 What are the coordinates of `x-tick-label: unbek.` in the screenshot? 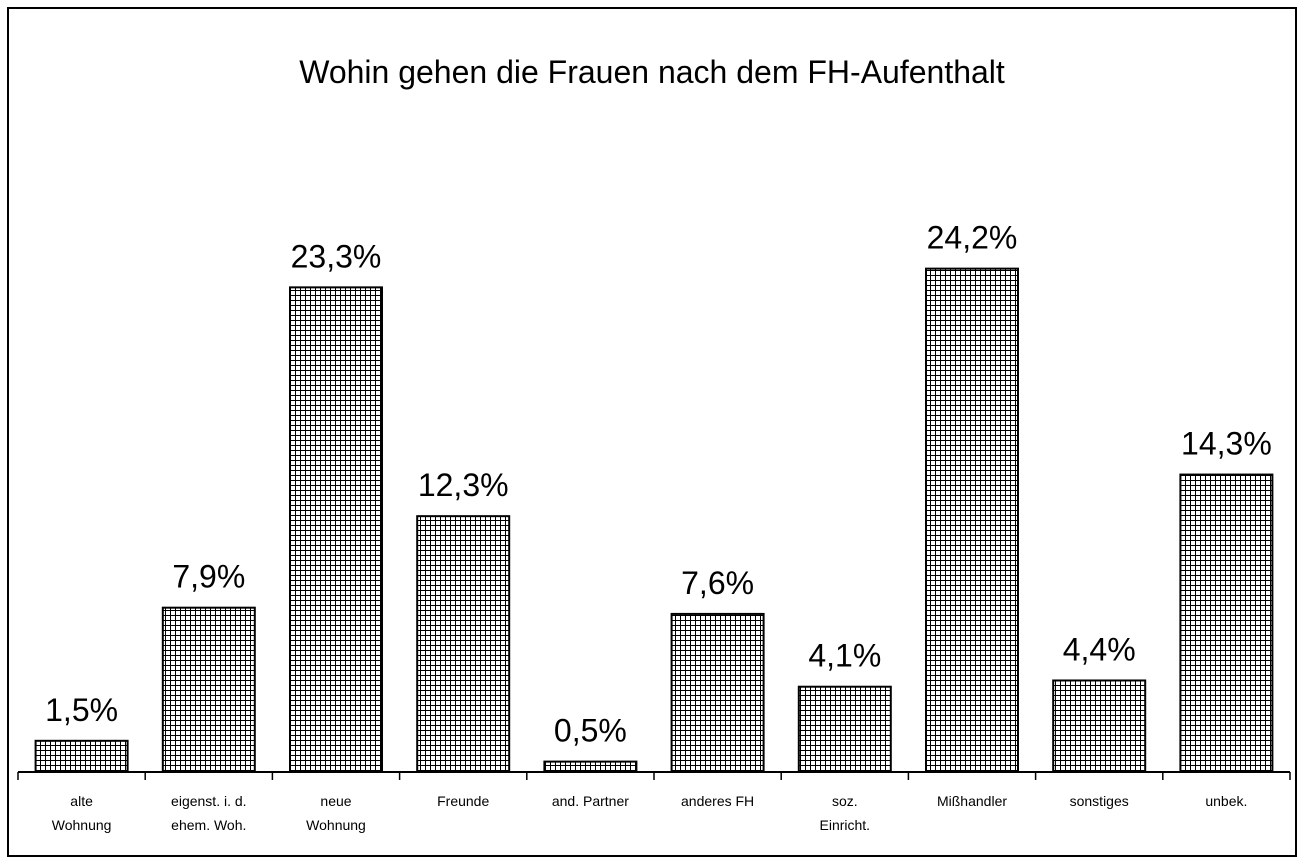 It's located at (1226, 801).